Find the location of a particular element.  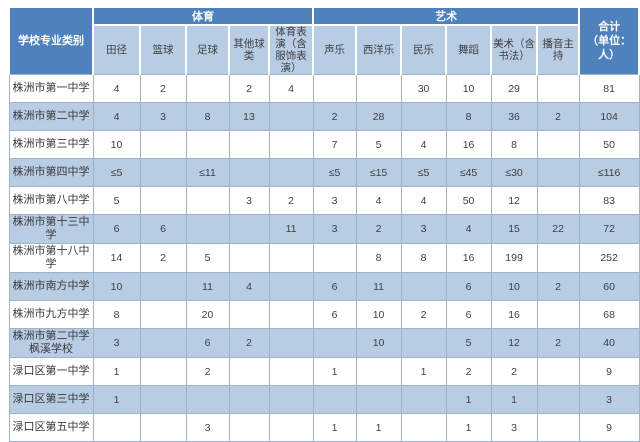

school-name-cell: 株洲市第十三中学 is located at coordinates (51, 229).